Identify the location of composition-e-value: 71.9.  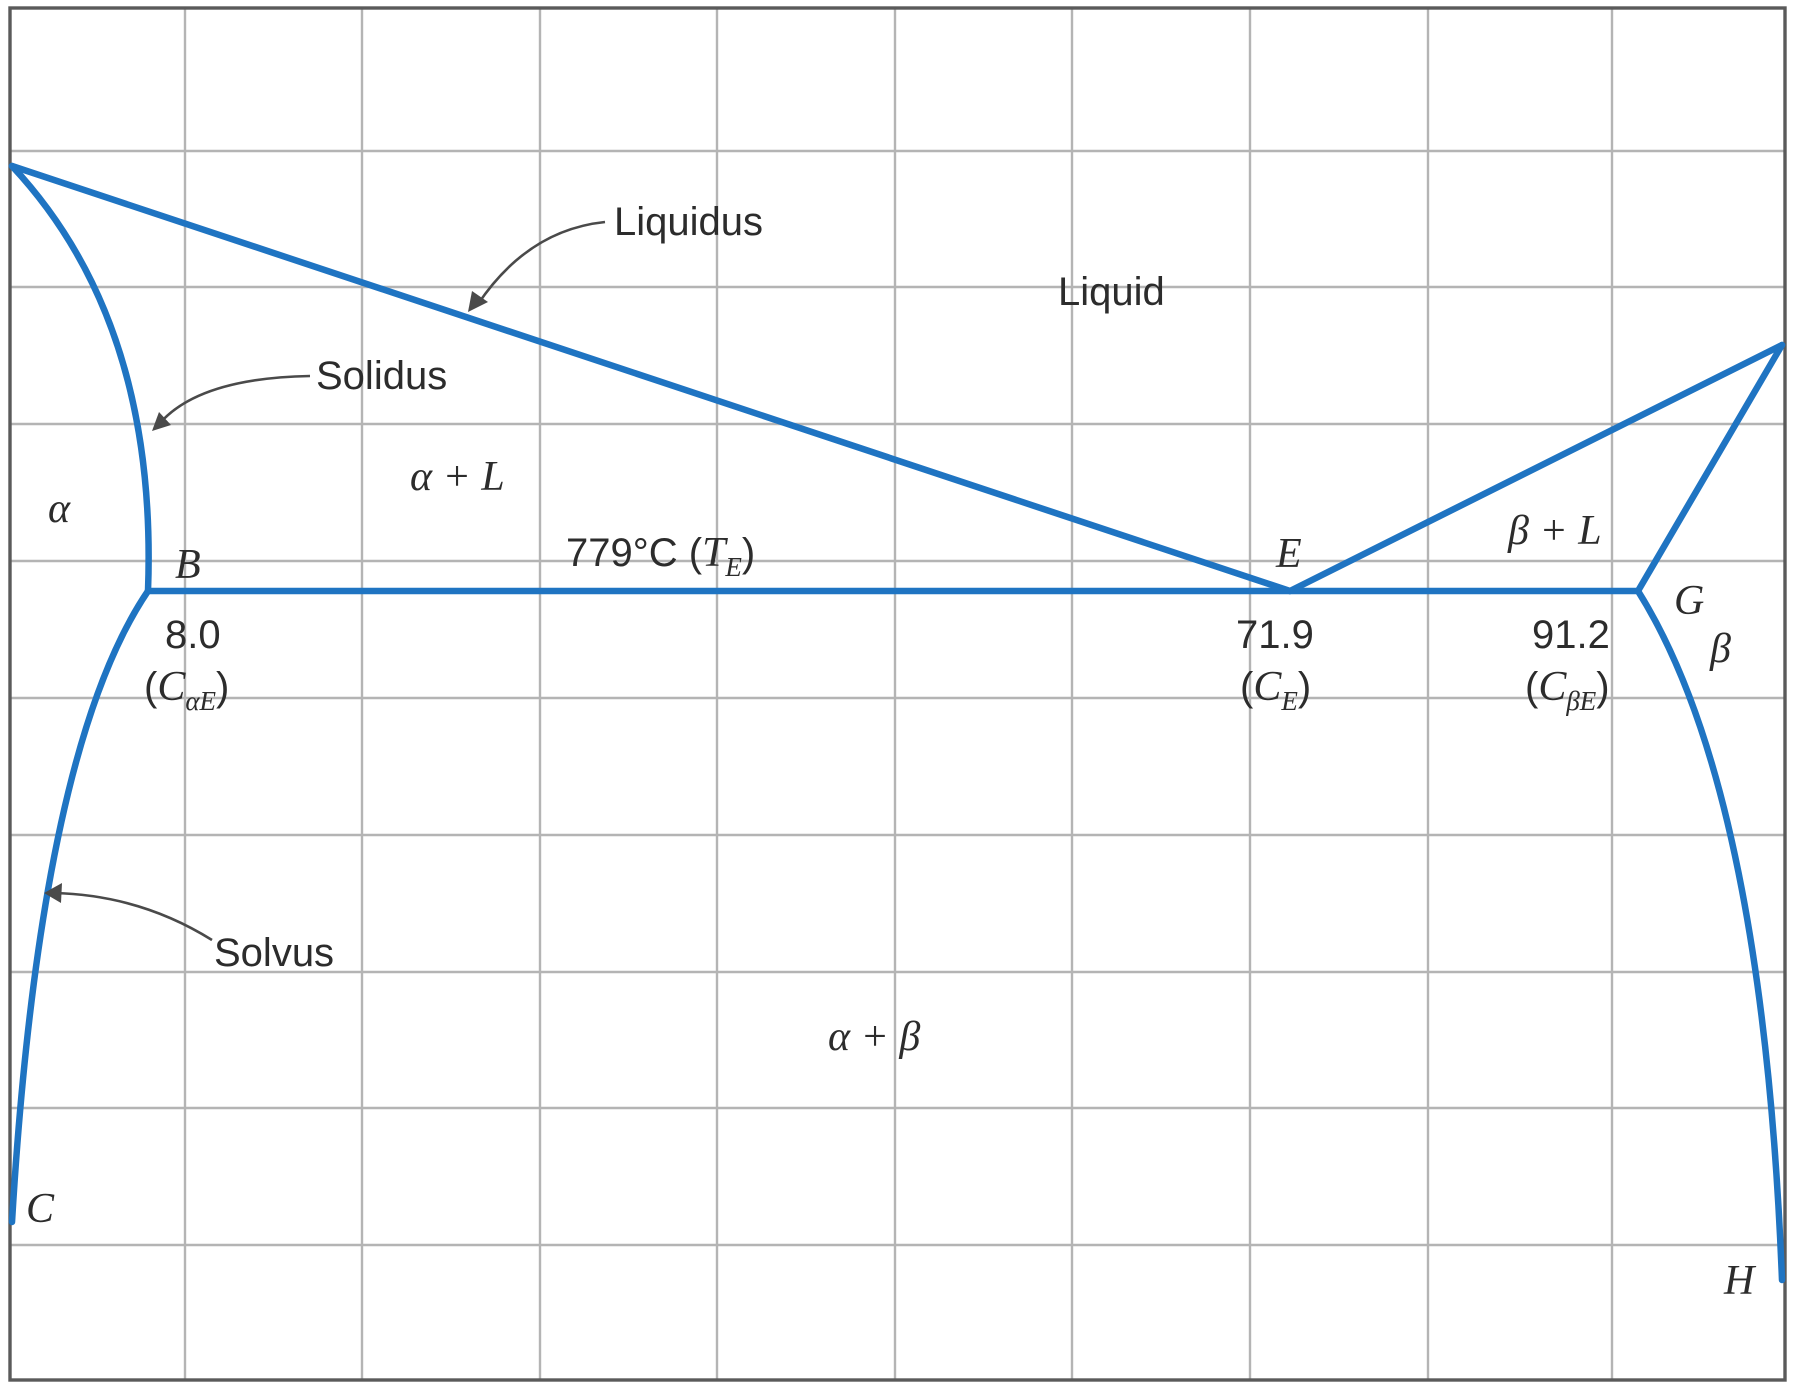
(1275, 635).